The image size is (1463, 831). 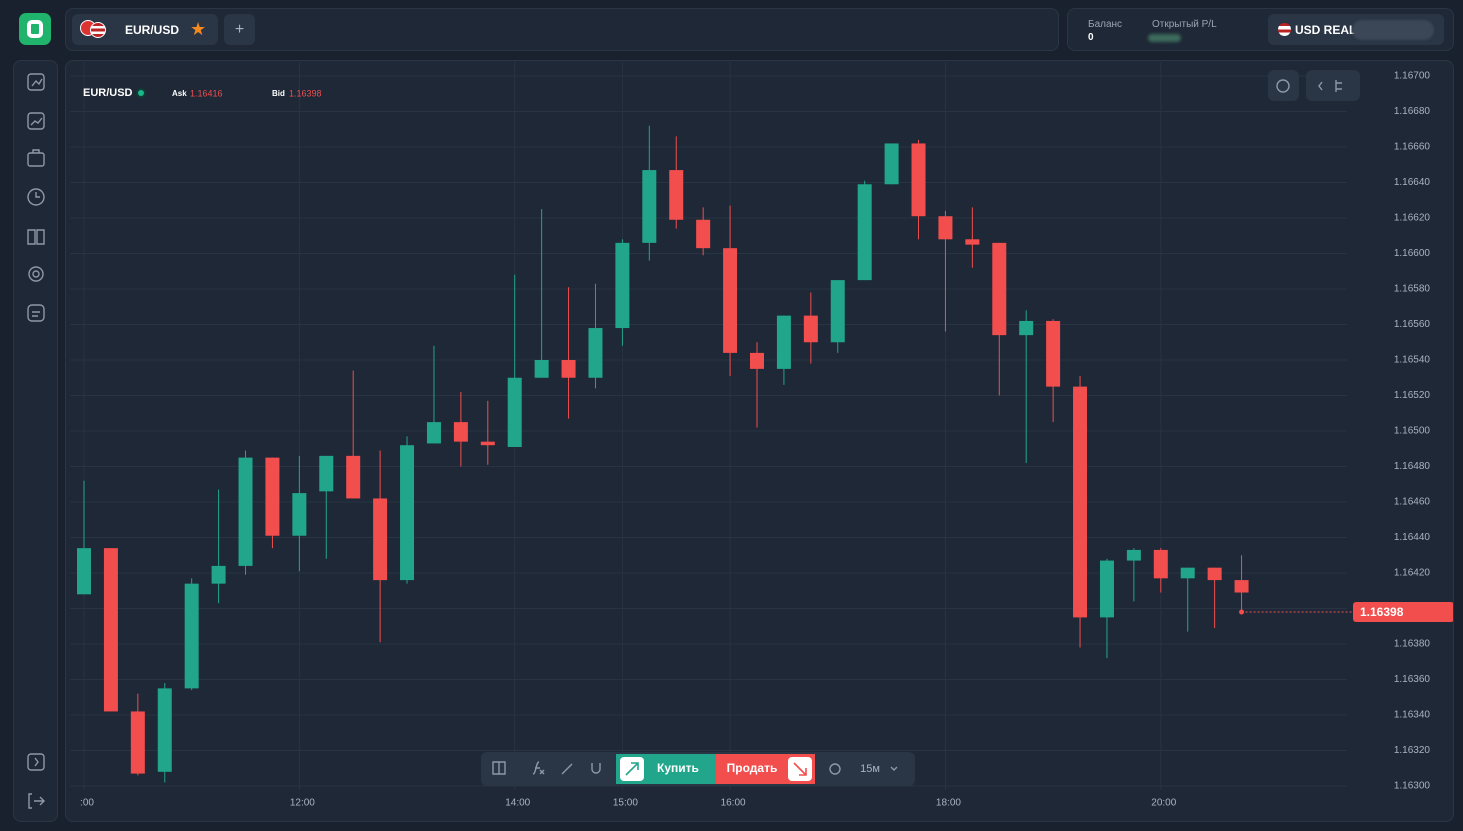 I want to click on sidebar, so click(x=35, y=441).